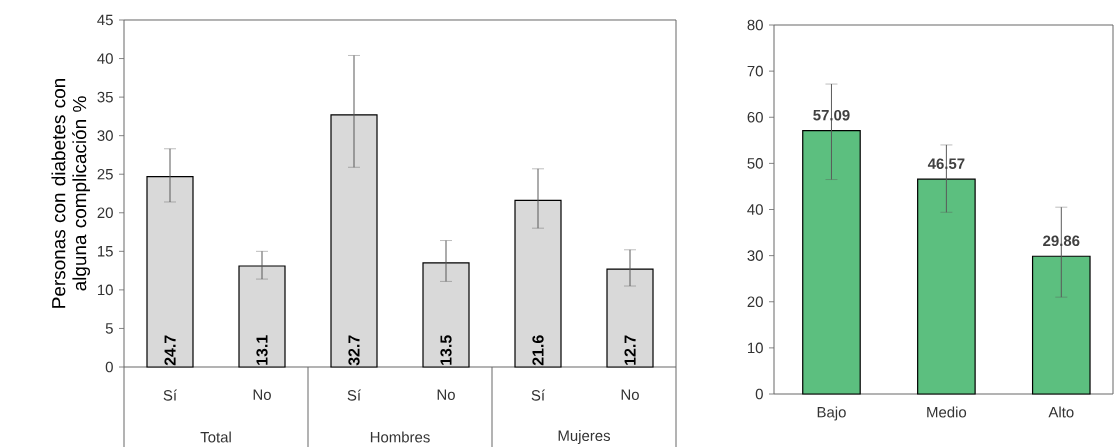  What do you see at coordinates (584, 437) in the screenshot?
I see `text: Mujeres` at bounding box center [584, 437].